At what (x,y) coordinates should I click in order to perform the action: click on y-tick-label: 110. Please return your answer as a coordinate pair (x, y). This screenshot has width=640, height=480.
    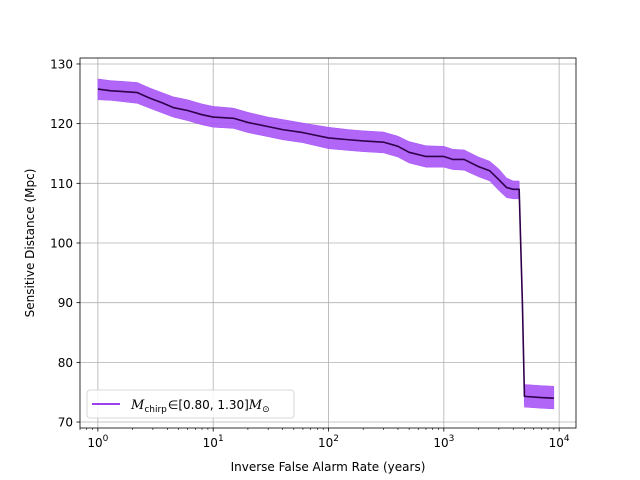
    Looking at the image, I should click on (61, 184).